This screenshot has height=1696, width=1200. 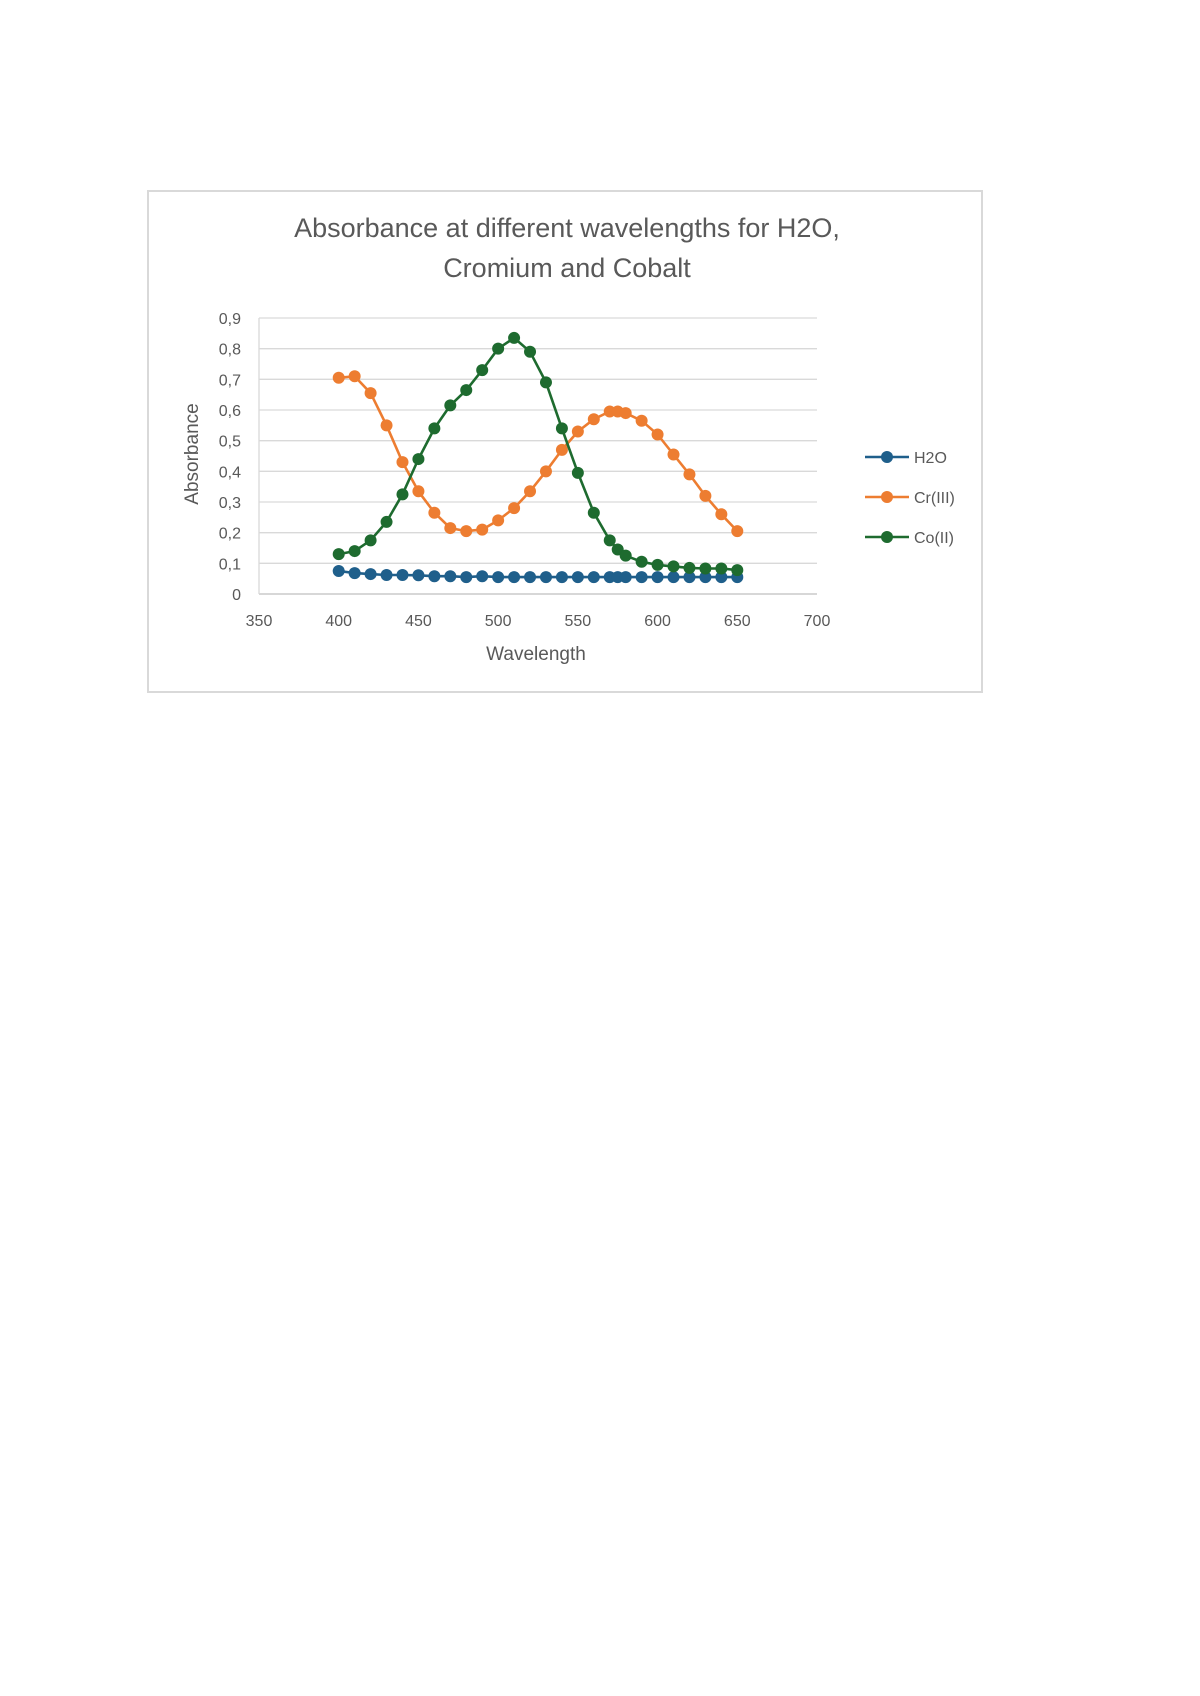 What do you see at coordinates (192, 453) in the screenshot?
I see `y-axis-title: Absorbance` at bounding box center [192, 453].